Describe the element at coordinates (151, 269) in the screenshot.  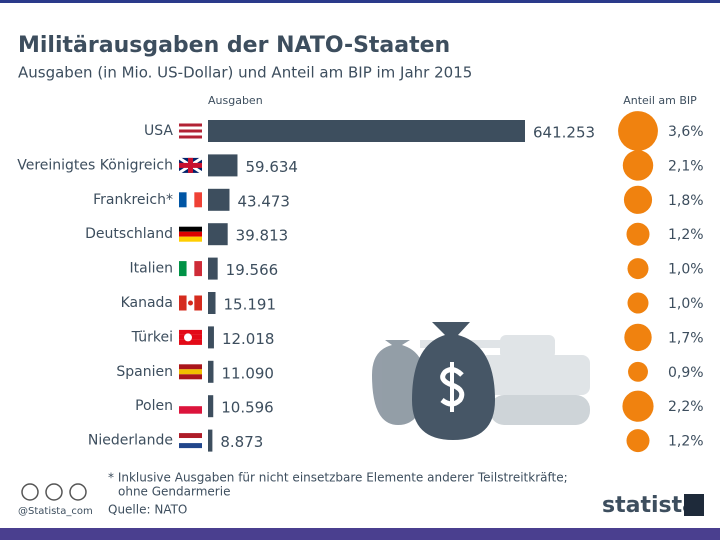
I see `category-label: Italien` at that location.